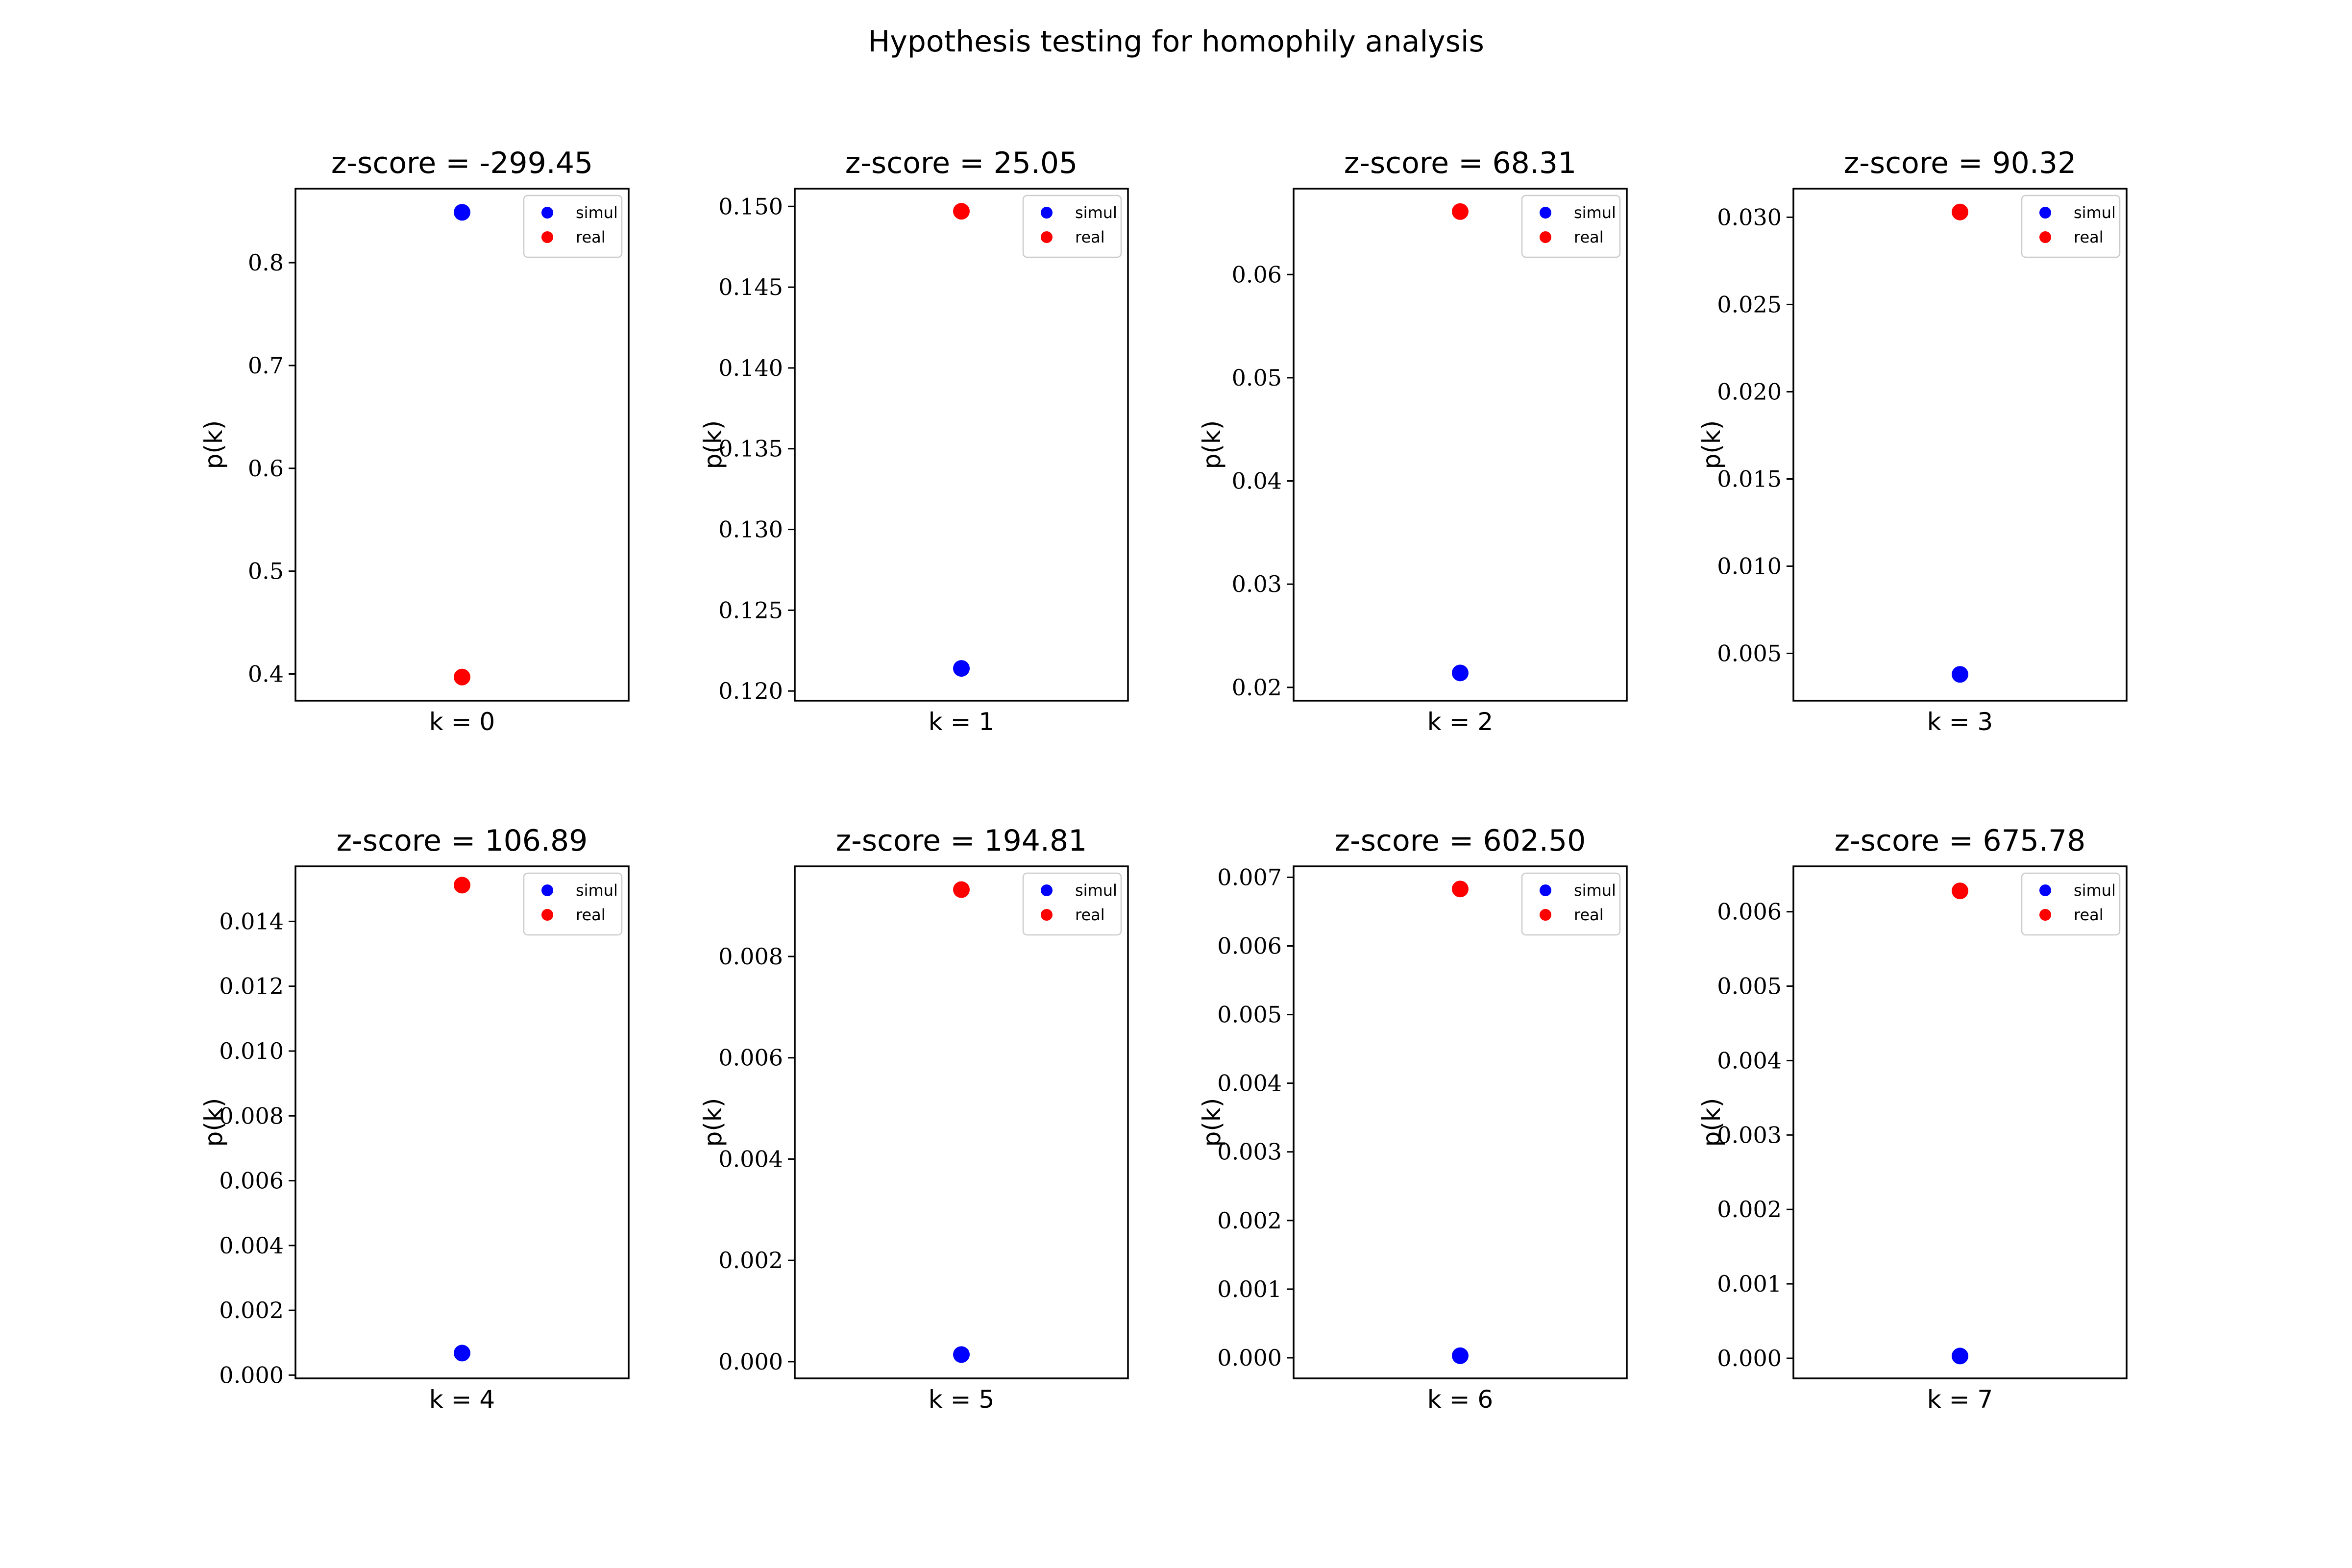  I want to click on x-axis-label: k = 7, so click(1960, 1399).